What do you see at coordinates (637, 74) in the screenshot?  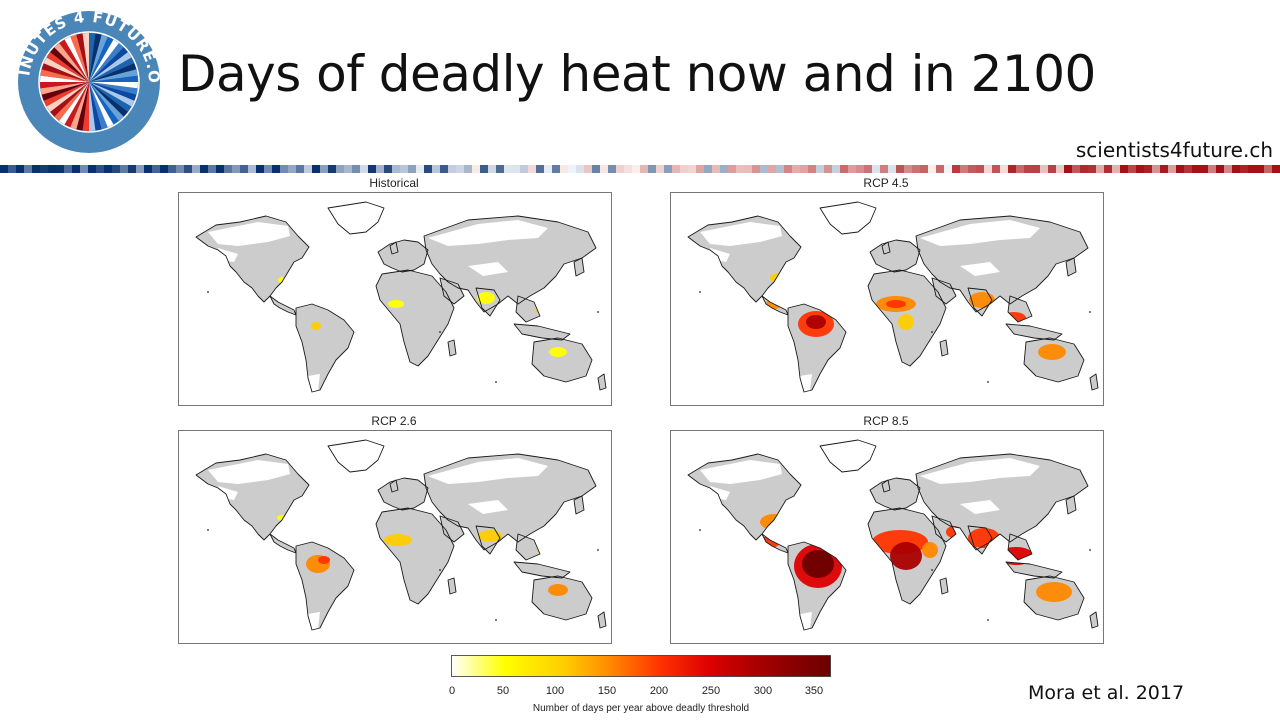 I see `slide-title: Days of deadly heat now and in 2100` at bounding box center [637, 74].